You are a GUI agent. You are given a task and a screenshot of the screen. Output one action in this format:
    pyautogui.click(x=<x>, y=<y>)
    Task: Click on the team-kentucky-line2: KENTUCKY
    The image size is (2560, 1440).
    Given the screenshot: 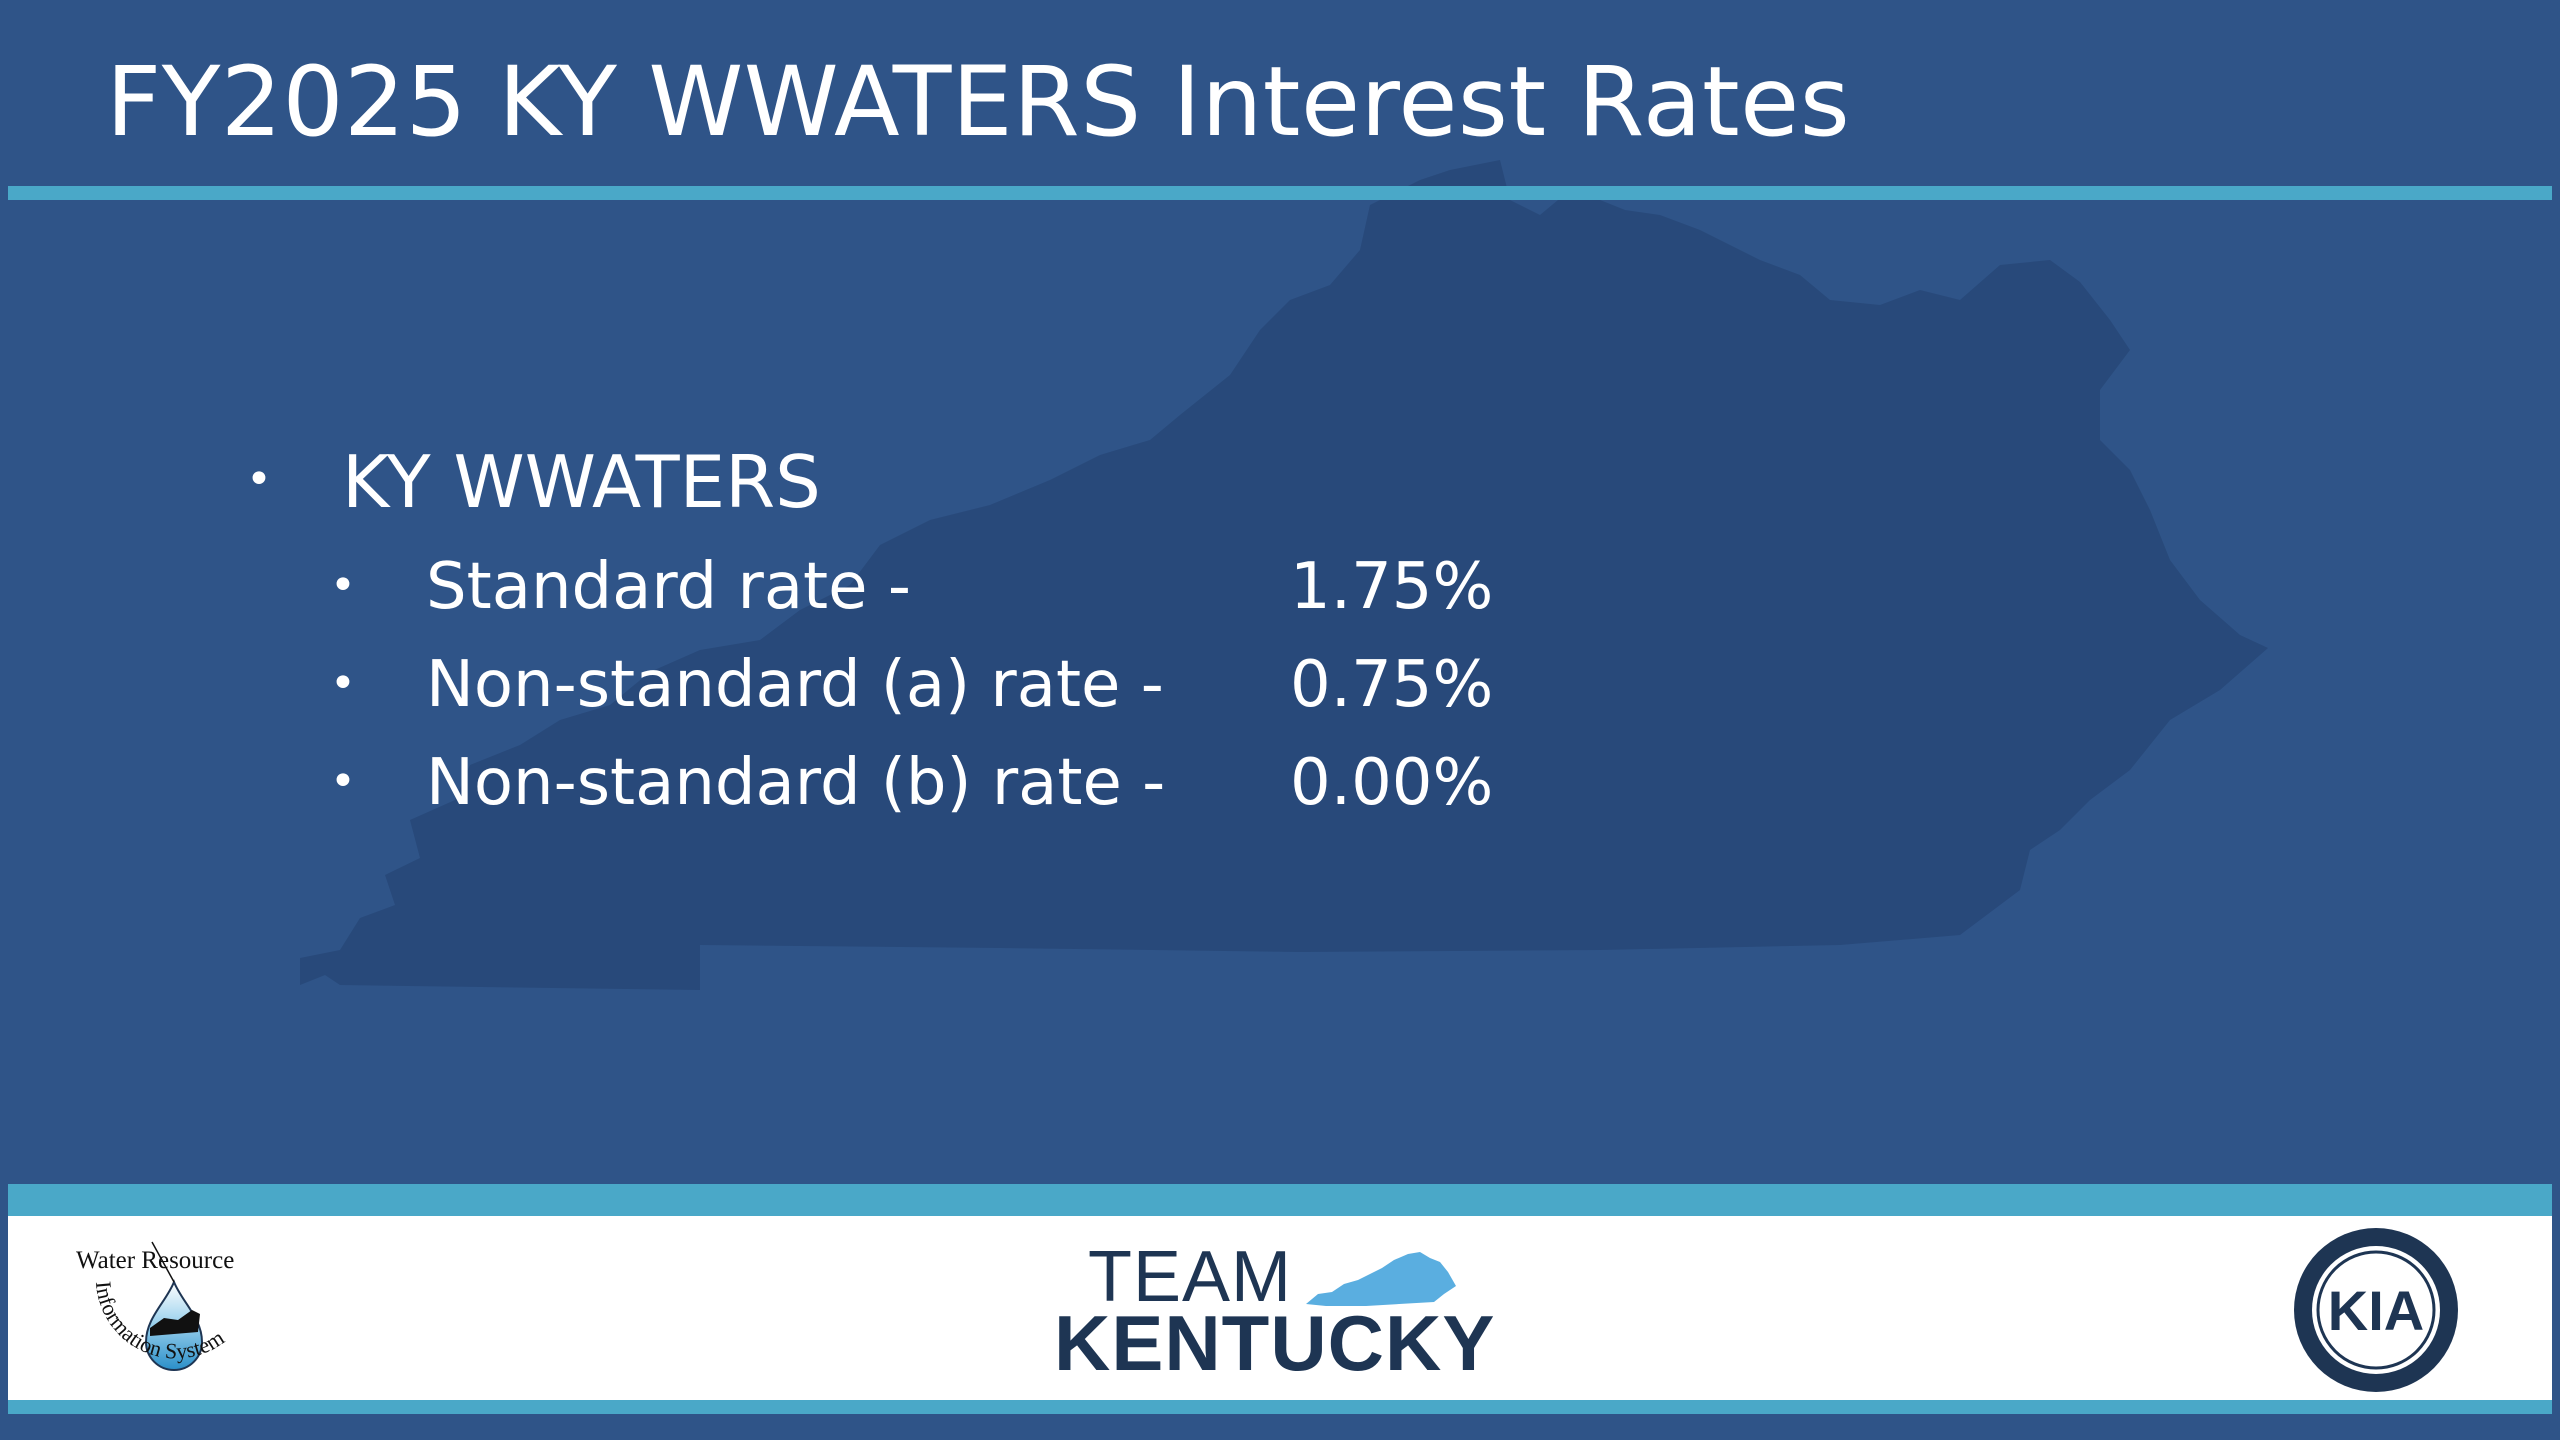 What is the action you would take?
    pyautogui.click(x=1275, y=1343)
    